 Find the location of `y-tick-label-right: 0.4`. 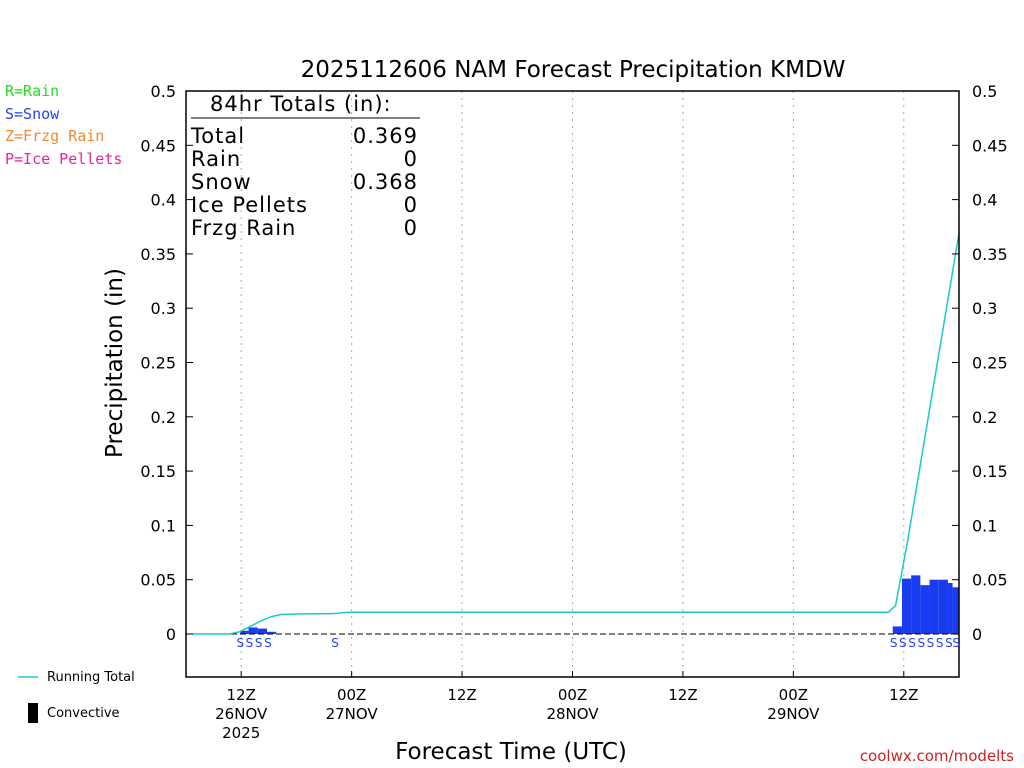

y-tick-label-right: 0.4 is located at coordinates (984, 200).